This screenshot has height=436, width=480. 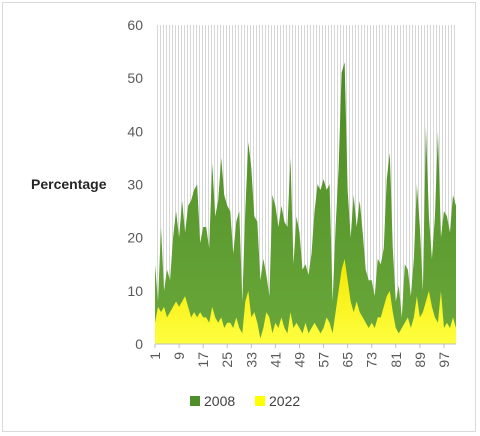 I want to click on y-axis: 0 10 20 30 40 50 60, so click(x=135, y=184).